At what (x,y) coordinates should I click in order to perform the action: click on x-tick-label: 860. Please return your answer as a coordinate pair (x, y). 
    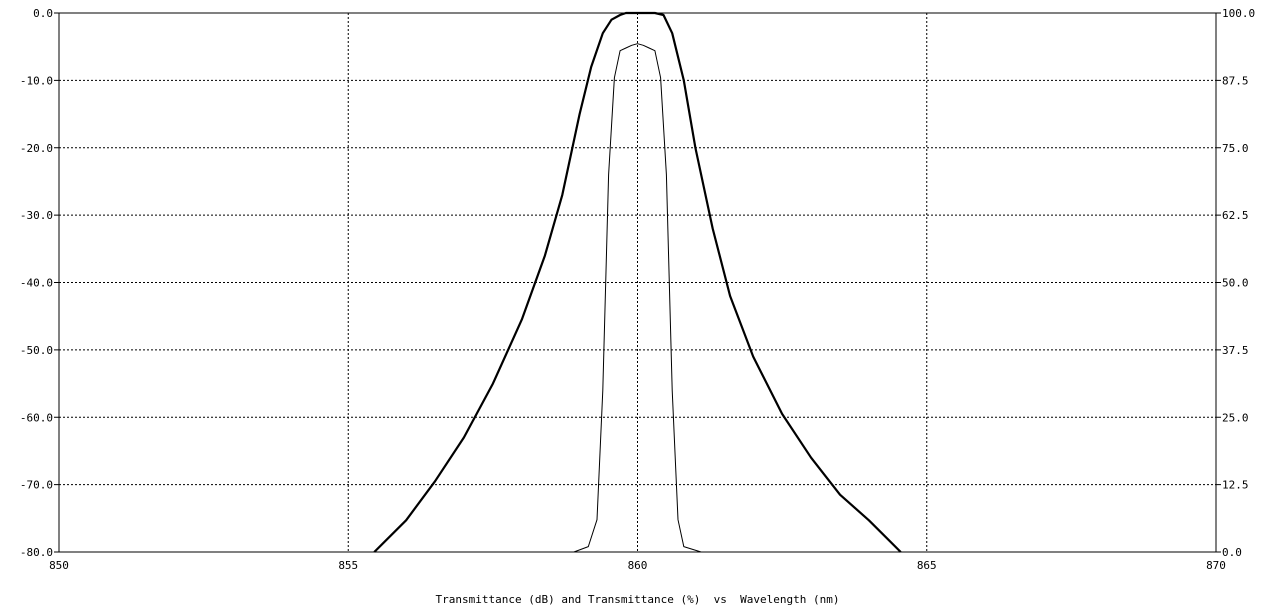
    Looking at the image, I should click on (638, 565).